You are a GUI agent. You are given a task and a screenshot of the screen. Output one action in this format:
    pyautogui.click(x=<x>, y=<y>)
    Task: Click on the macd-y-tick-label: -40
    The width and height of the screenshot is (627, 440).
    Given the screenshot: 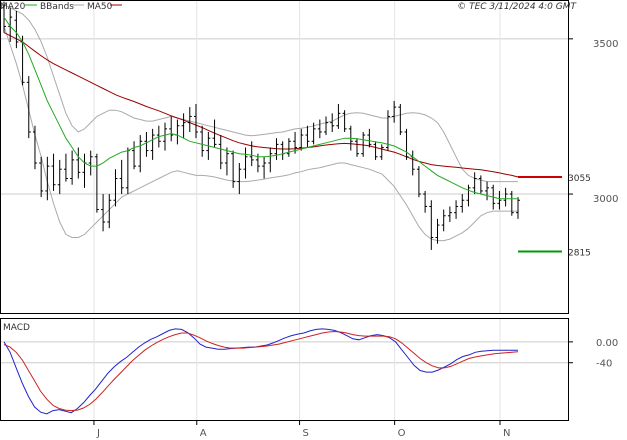 What is the action you would take?
    pyautogui.click(x=604, y=364)
    